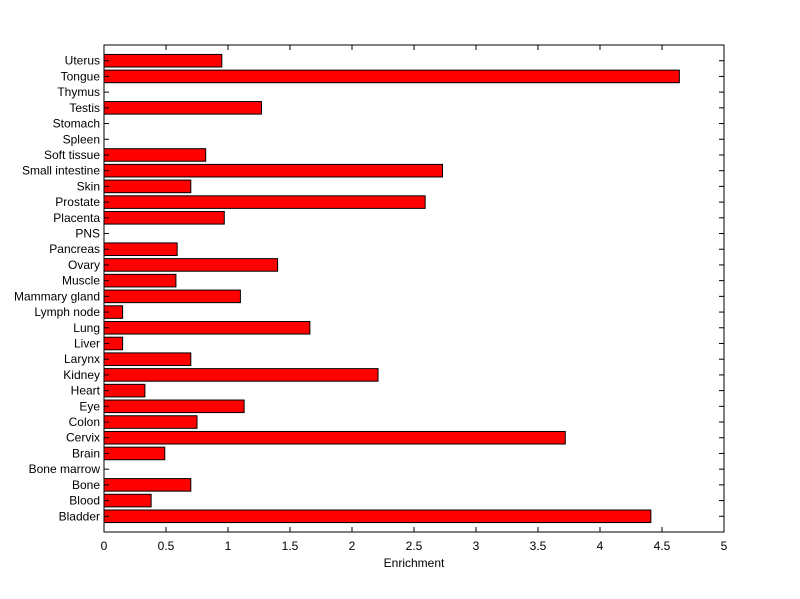 Image resolution: width=800 pixels, height=599 pixels. Describe the element at coordinates (86, 453) in the screenshot. I see `y-tick-label-brain: Brain` at that location.